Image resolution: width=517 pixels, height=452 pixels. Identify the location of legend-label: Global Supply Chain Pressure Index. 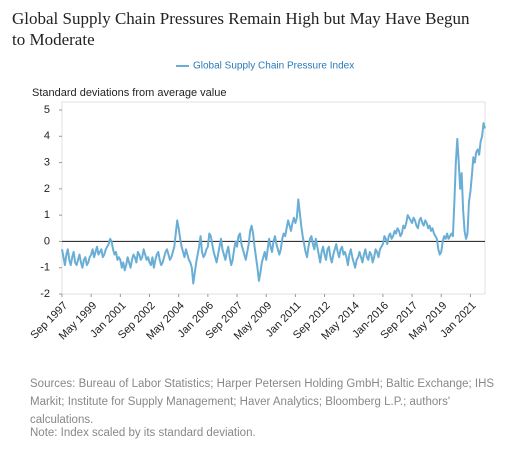
(273, 66).